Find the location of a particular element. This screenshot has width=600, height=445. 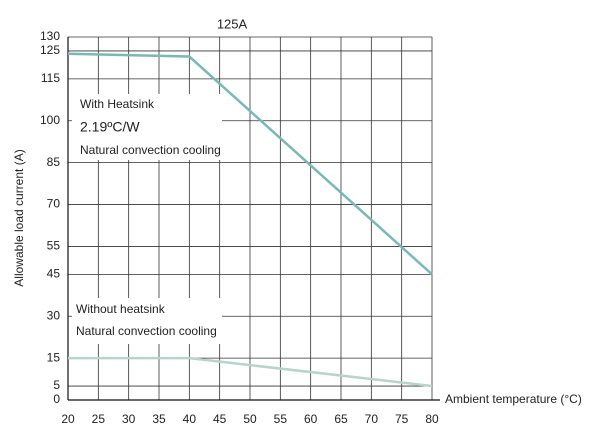

y-tick-label: 0 is located at coordinates (56, 399).